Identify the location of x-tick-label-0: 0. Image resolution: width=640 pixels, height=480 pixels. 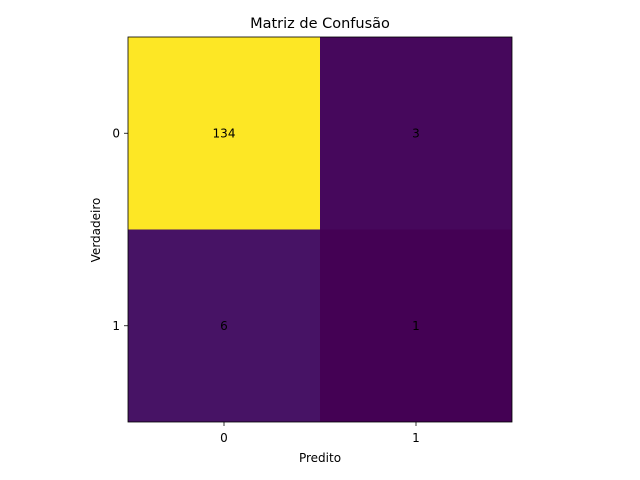
(224, 438).